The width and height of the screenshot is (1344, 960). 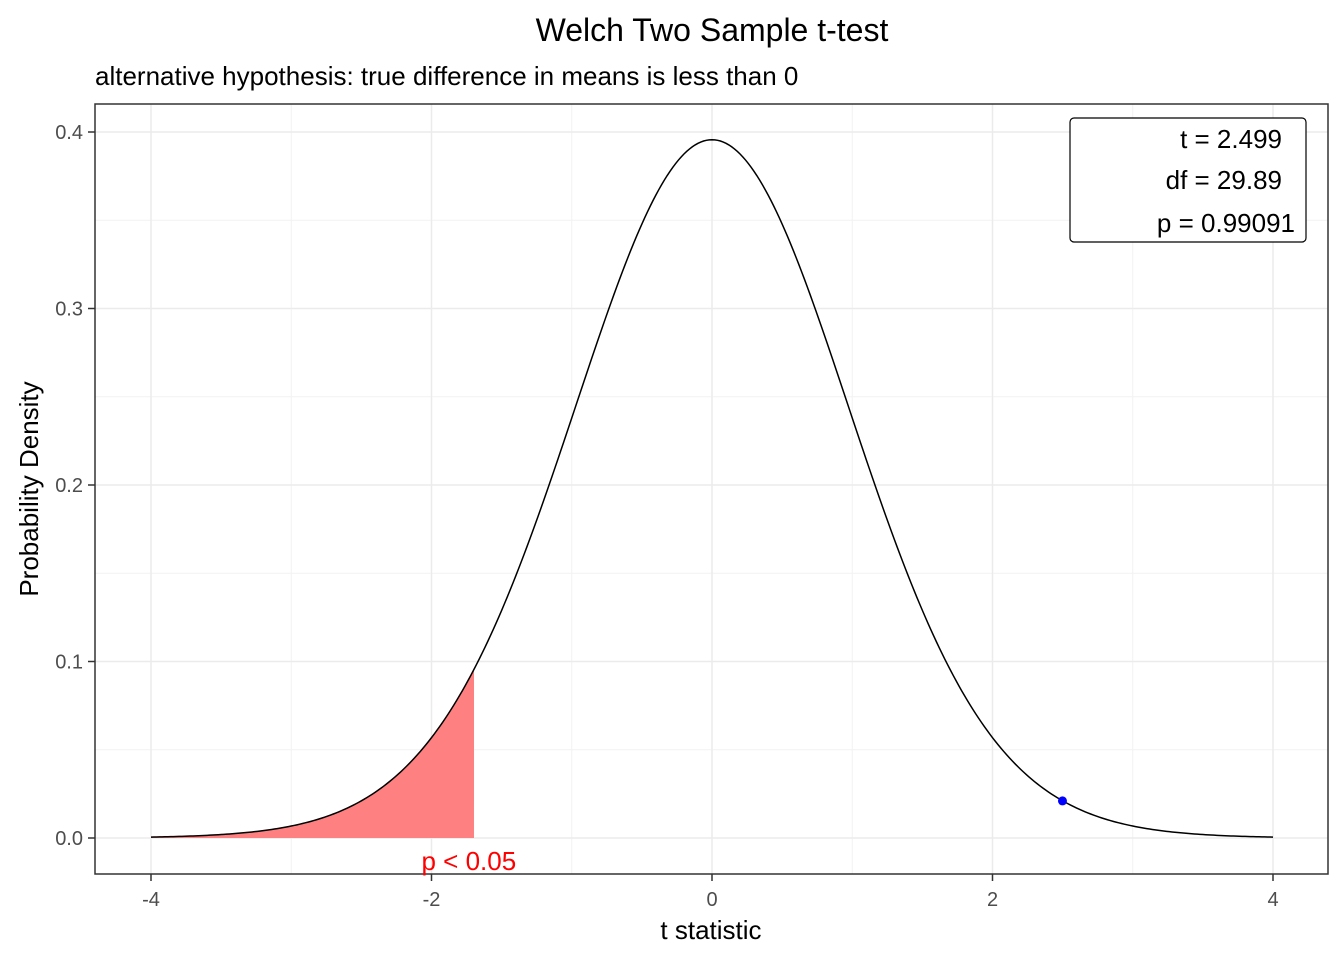 I want to click on x-tick-label: 0, so click(x=711, y=900).